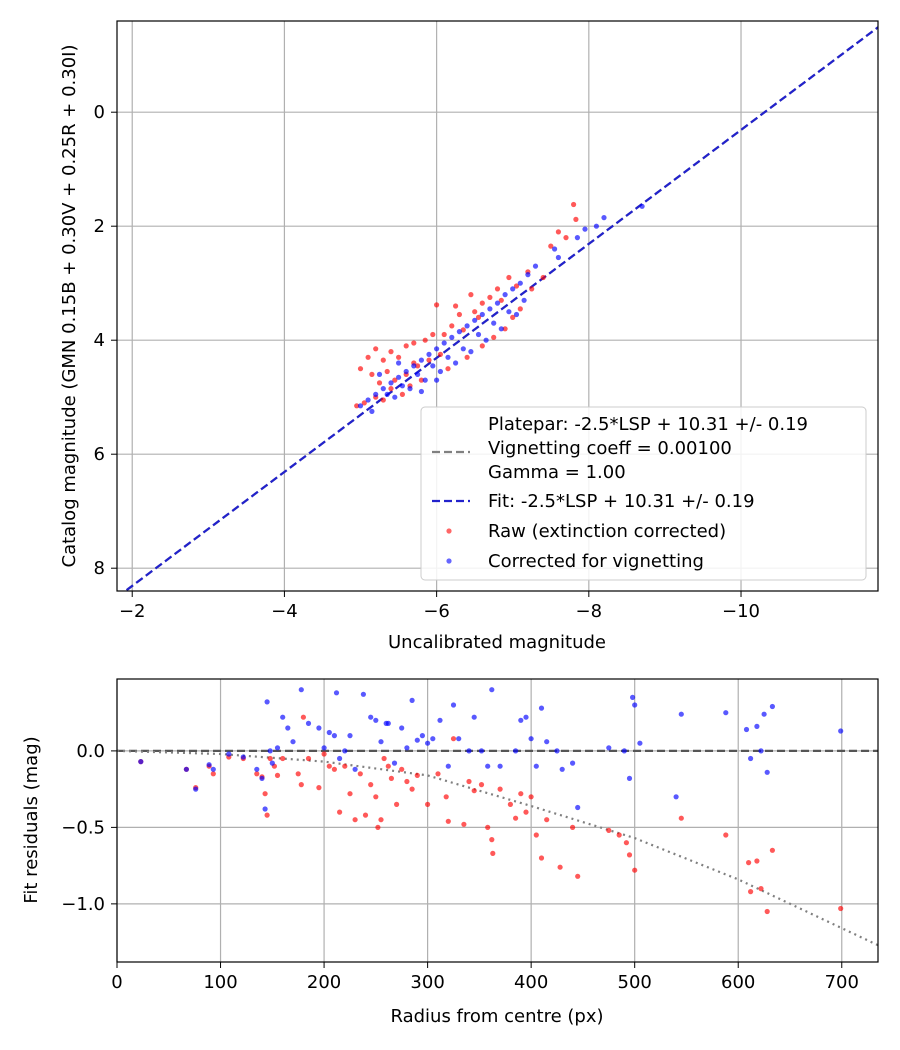 The width and height of the screenshot is (900, 1050). What do you see at coordinates (531, 982) in the screenshot?
I see `x-tick-label: 400` at bounding box center [531, 982].